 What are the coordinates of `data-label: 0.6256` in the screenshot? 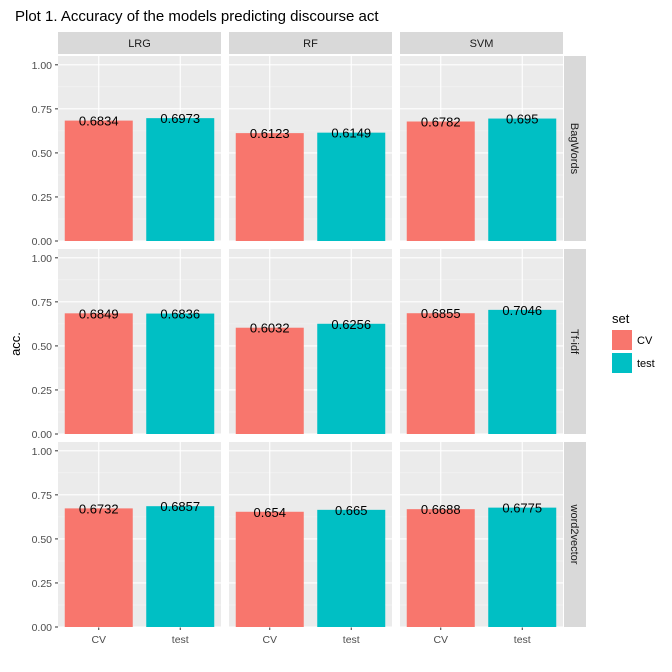 It's located at (351, 324).